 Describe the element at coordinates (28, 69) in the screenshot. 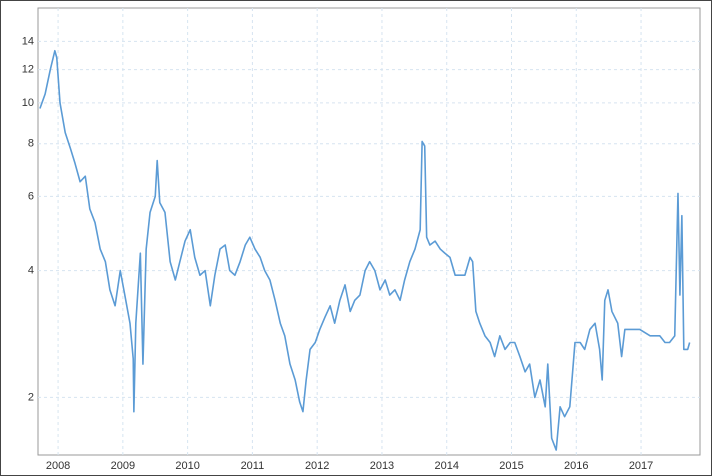

I see `y-tick-label: 12` at that location.